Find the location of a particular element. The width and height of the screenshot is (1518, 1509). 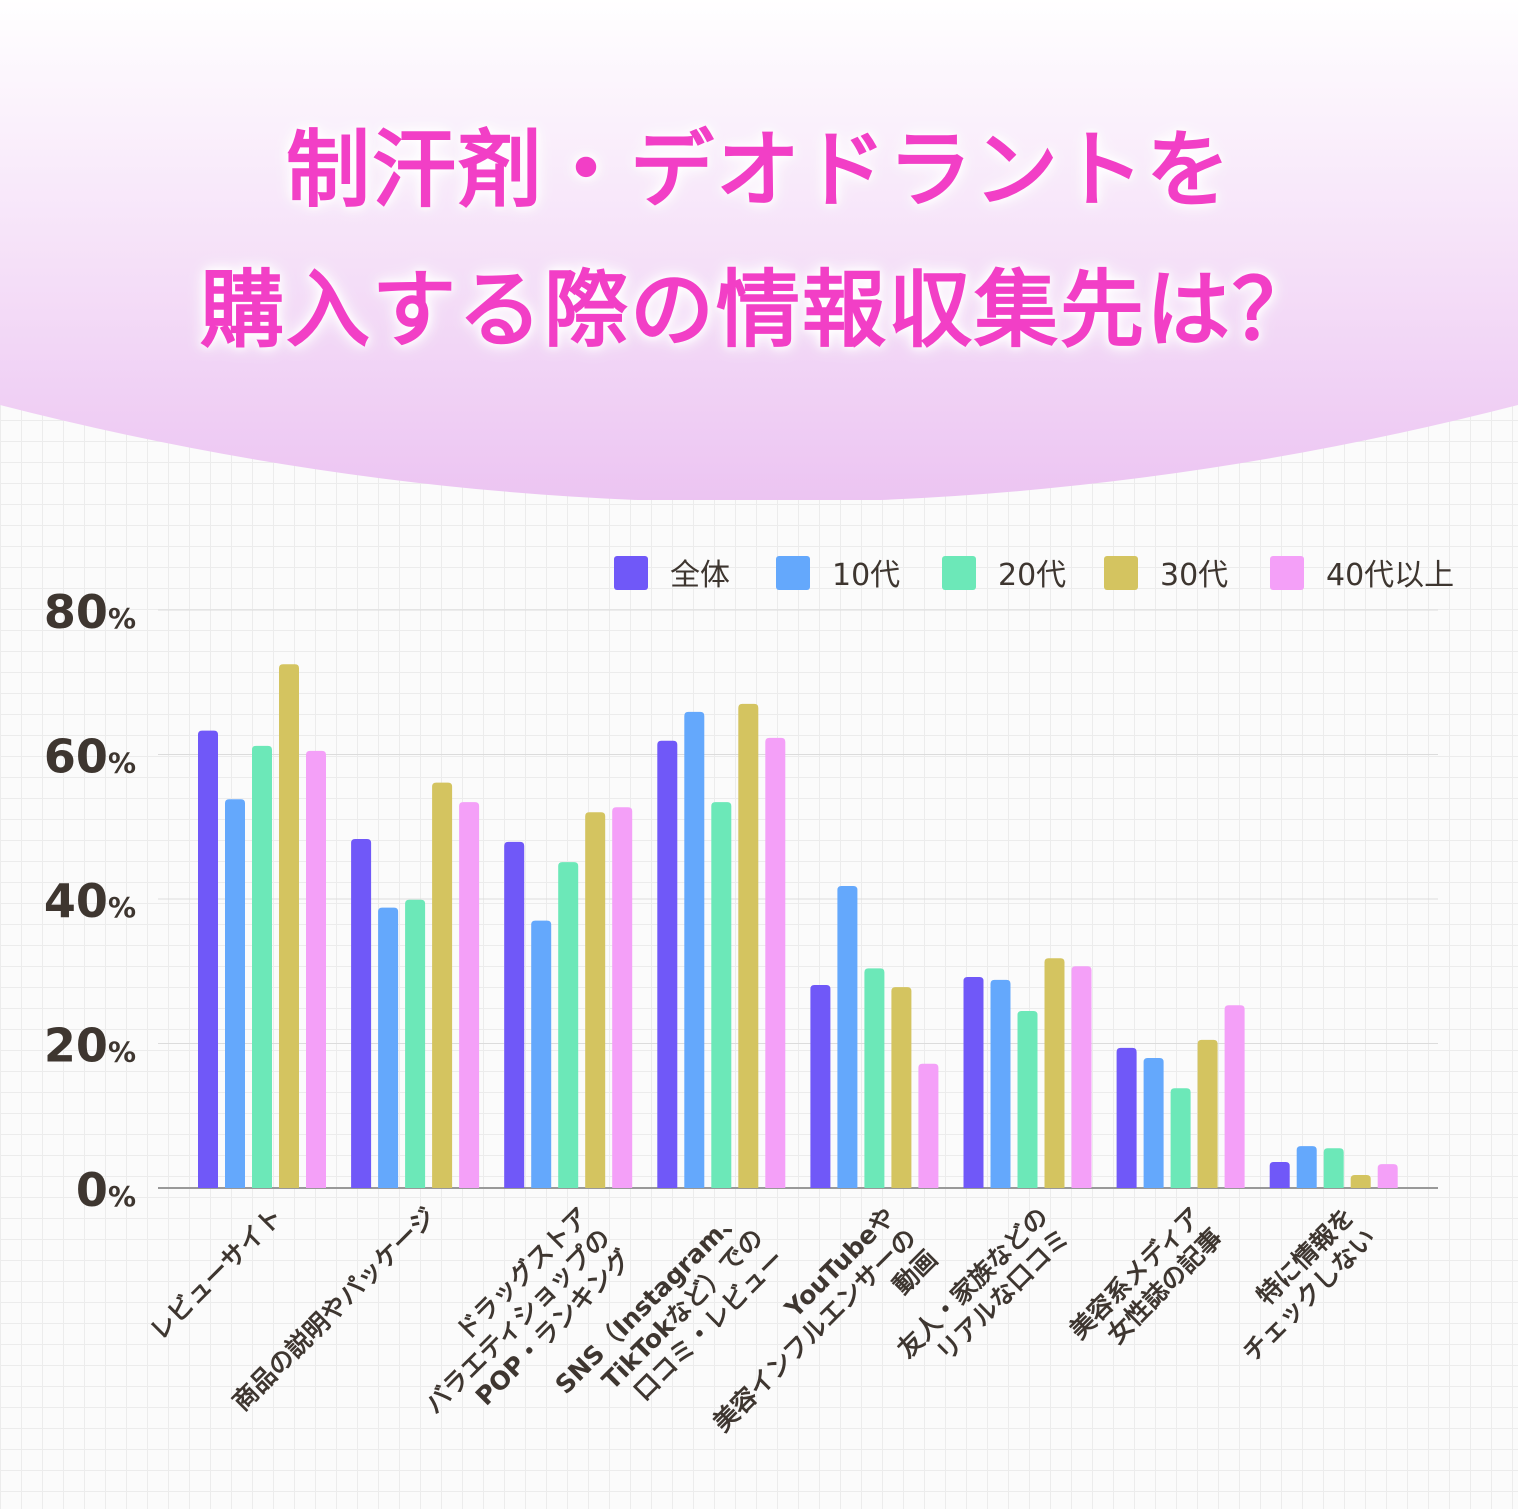

y-tick-label: 20% is located at coordinates (90, 1046).